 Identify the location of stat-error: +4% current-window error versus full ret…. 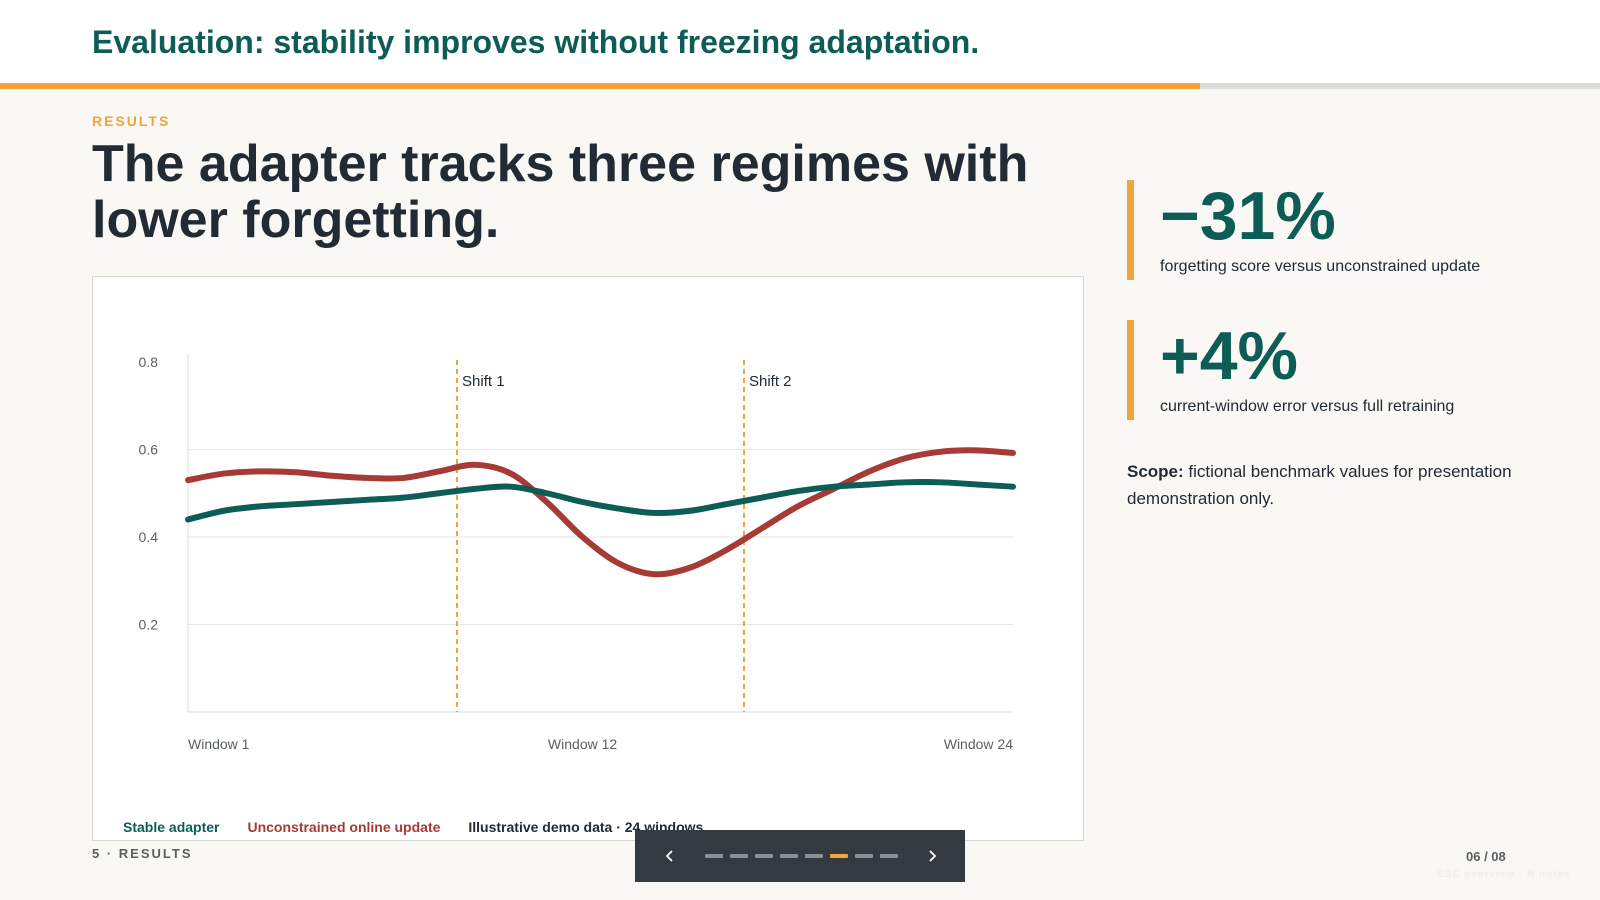
(1290, 370).